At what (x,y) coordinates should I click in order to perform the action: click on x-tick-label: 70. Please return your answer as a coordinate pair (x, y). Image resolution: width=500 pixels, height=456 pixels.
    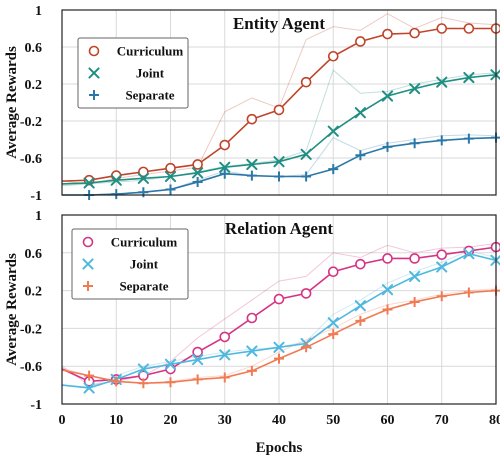
    Looking at the image, I should click on (442, 420).